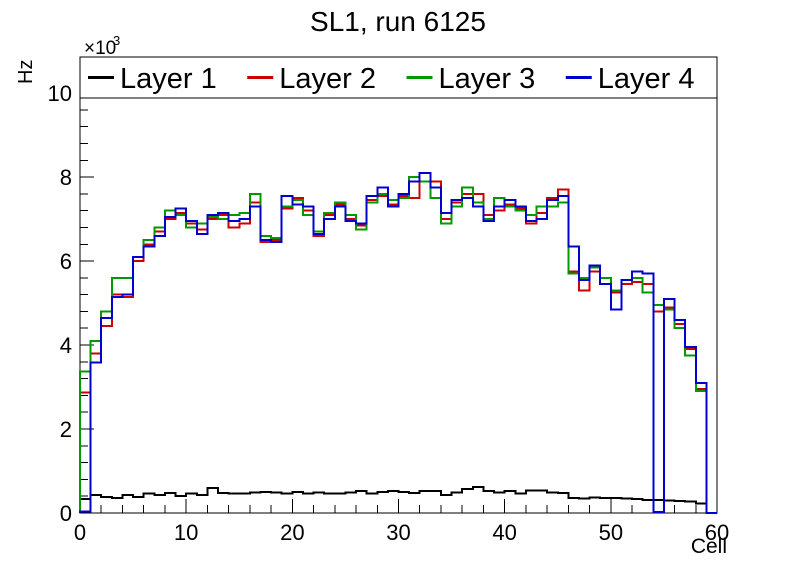 The image size is (796, 572). What do you see at coordinates (717, 532) in the screenshot?
I see `x-tick-label: 60` at bounding box center [717, 532].